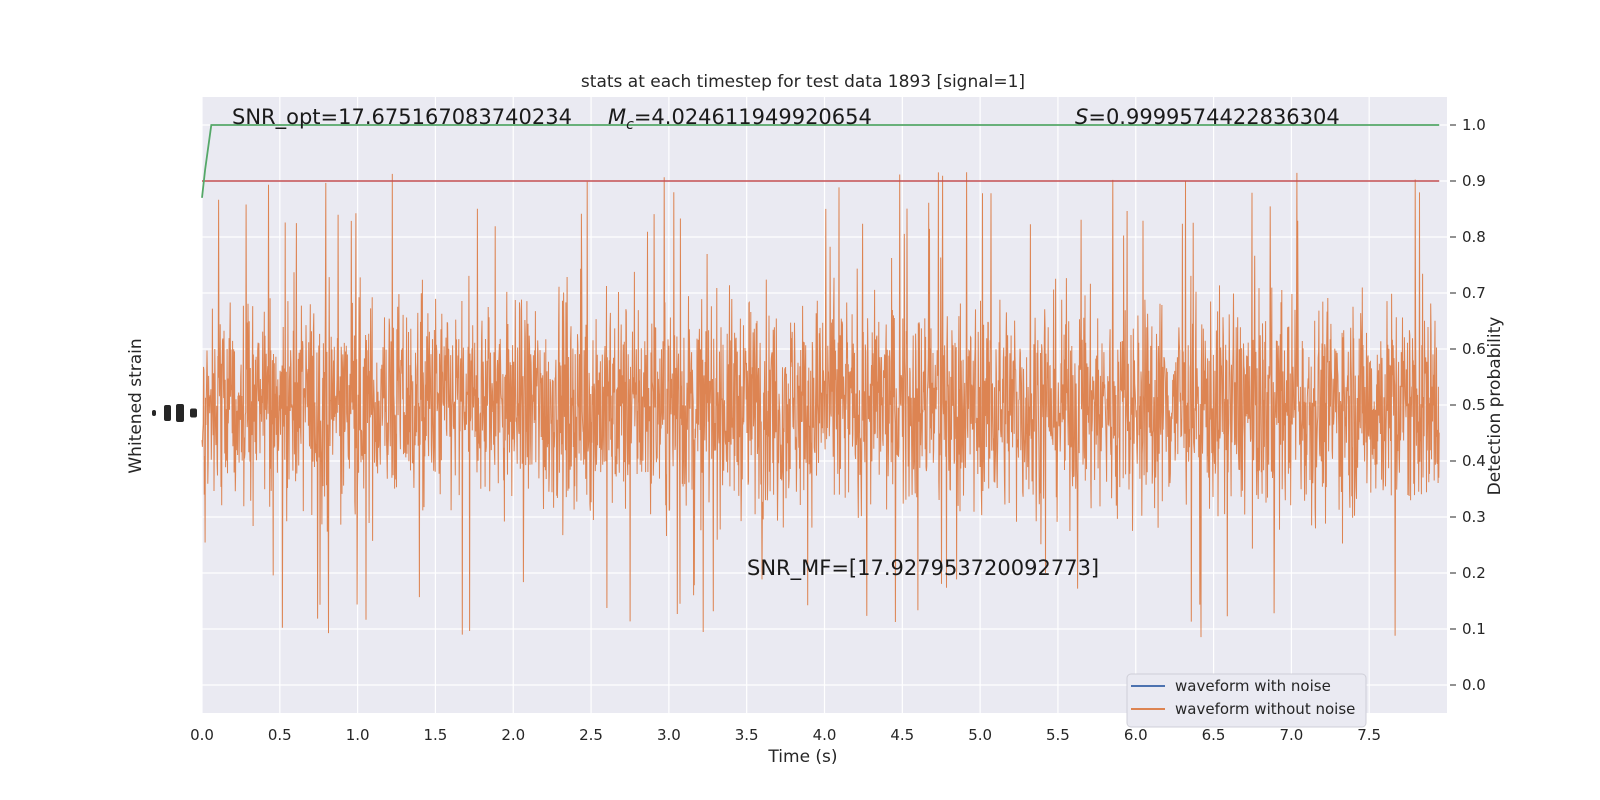  Describe the element at coordinates (513, 735) in the screenshot. I see `x-tick-label: 2.0` at that location.